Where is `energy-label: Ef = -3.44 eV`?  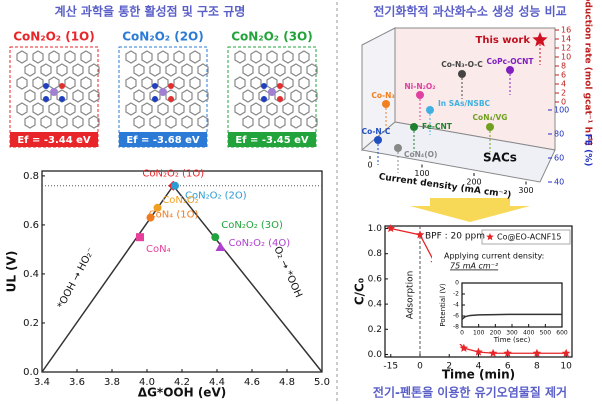 energy-label: Ef = -3.44 eV is located at coordinates (54, 140).